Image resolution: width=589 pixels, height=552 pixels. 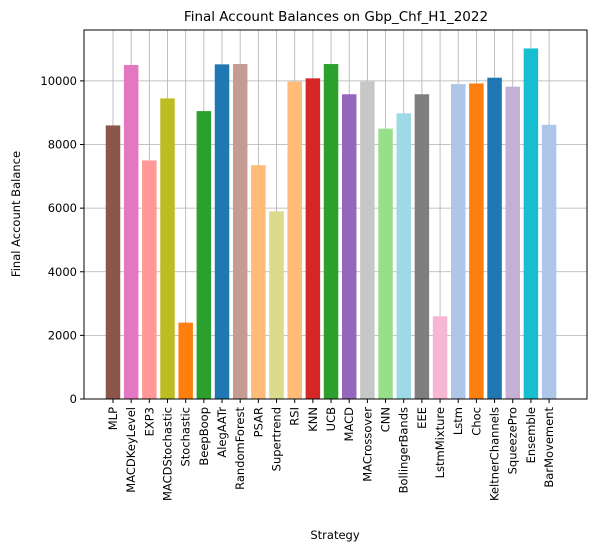 What do you see at coordinates (204, 255) in the screenshot?
I see `bar-beepboop` at bounding box center [204, 255].